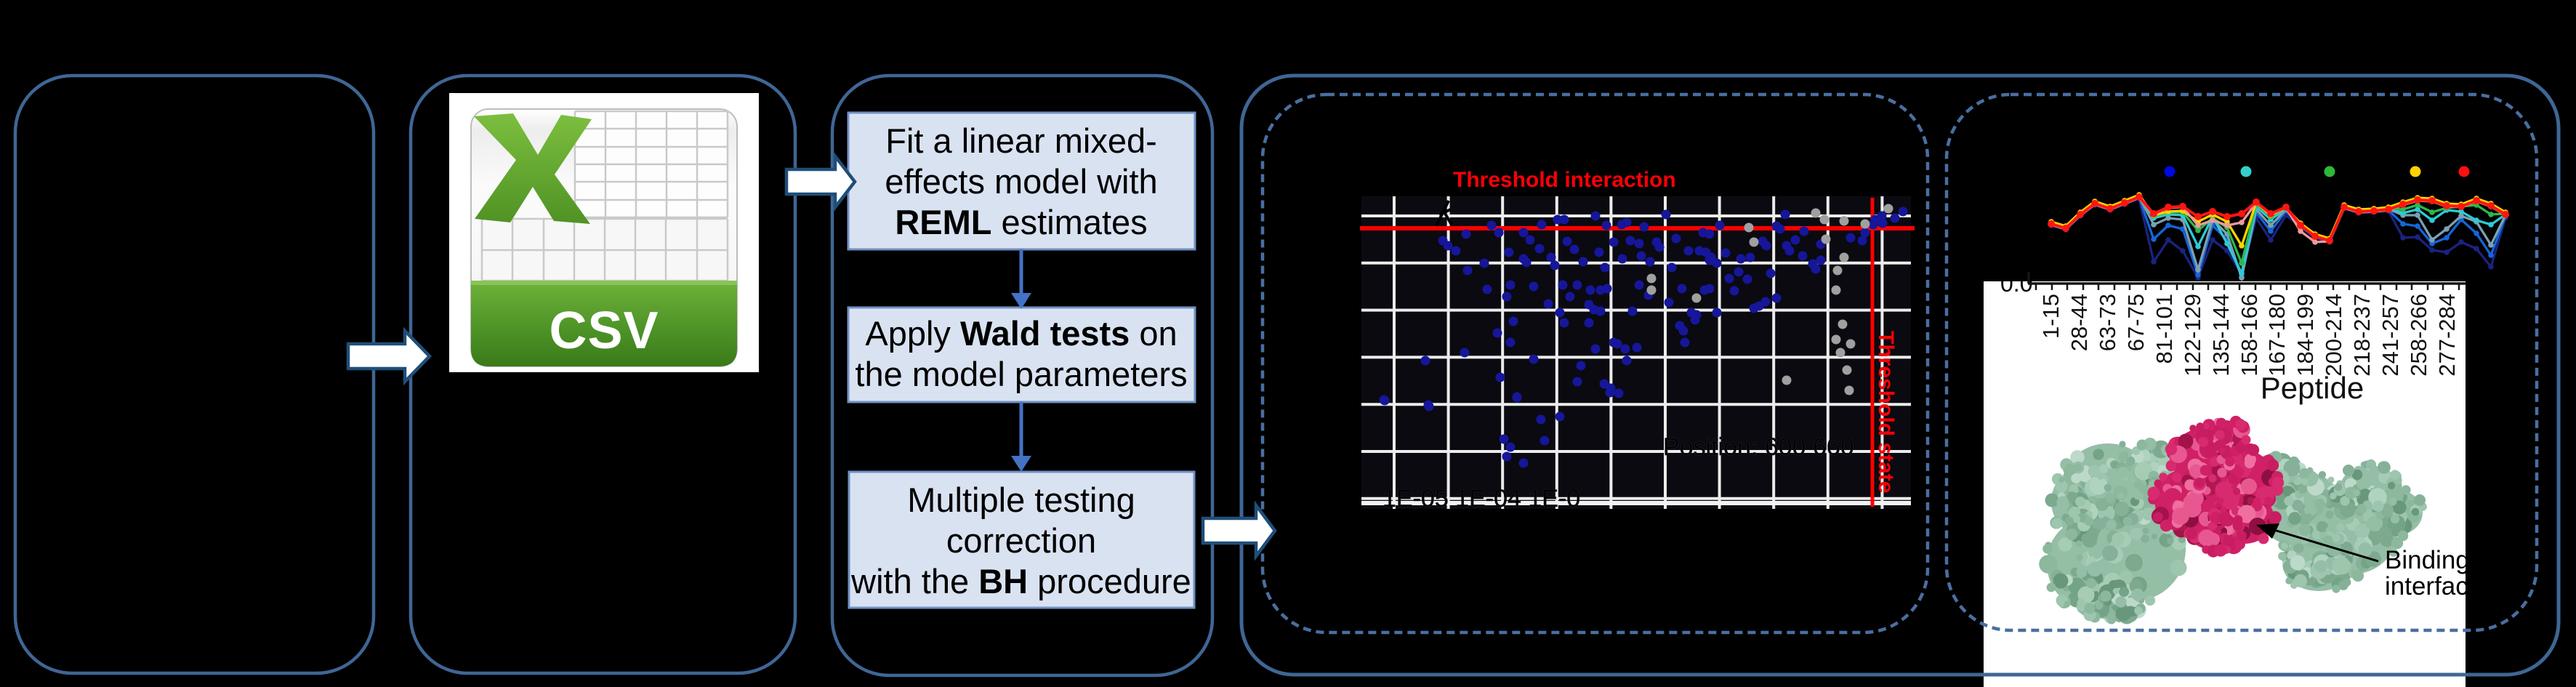  I want to click on svg-text: with the BH procedure, so click(1020, 581).